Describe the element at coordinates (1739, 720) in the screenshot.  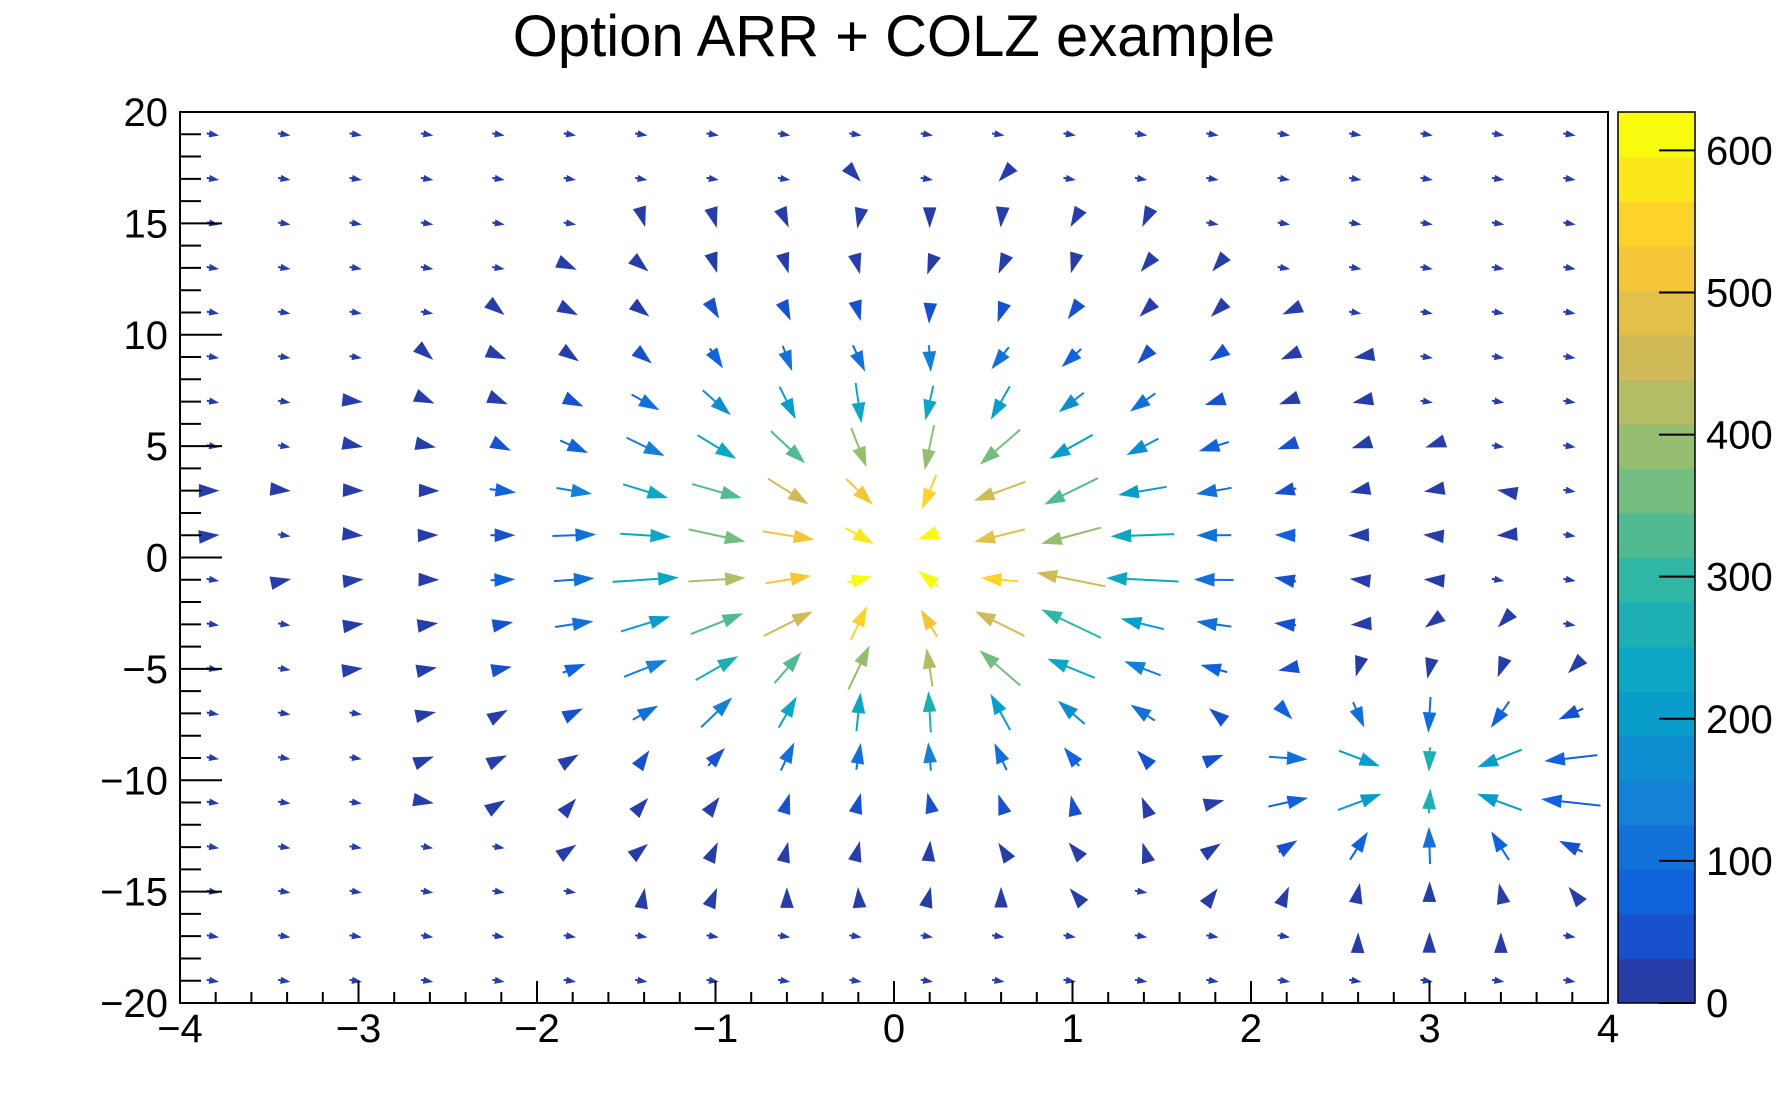
I see `z-tick-label: 200` at that location.